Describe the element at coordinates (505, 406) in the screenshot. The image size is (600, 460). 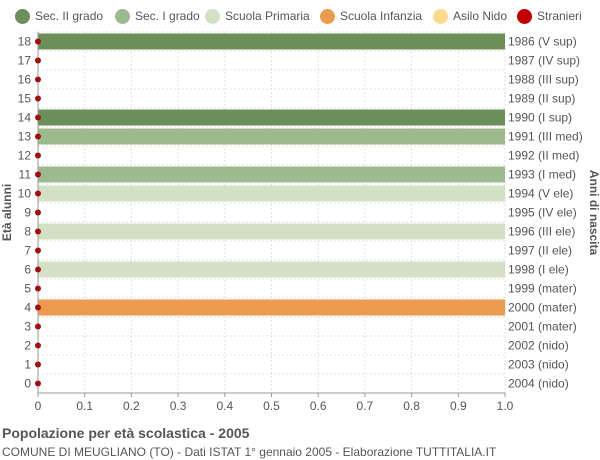
I see `x-tick-label: 1.0` at that location.